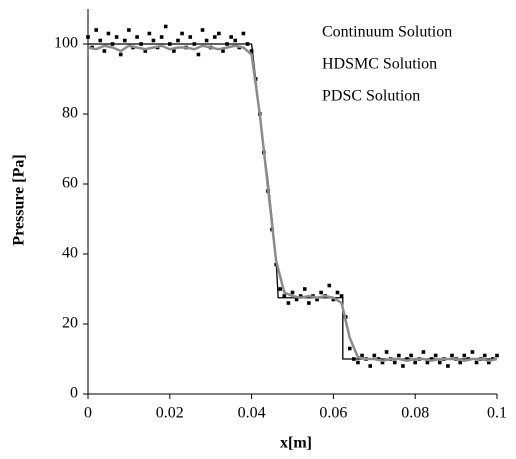 The height and width of the screenshot is (459, 516). What do you see at coordinates (252, 413) in the screenshot?
I see `x-tick-label: 0.04` at bounding box center [252, 413].